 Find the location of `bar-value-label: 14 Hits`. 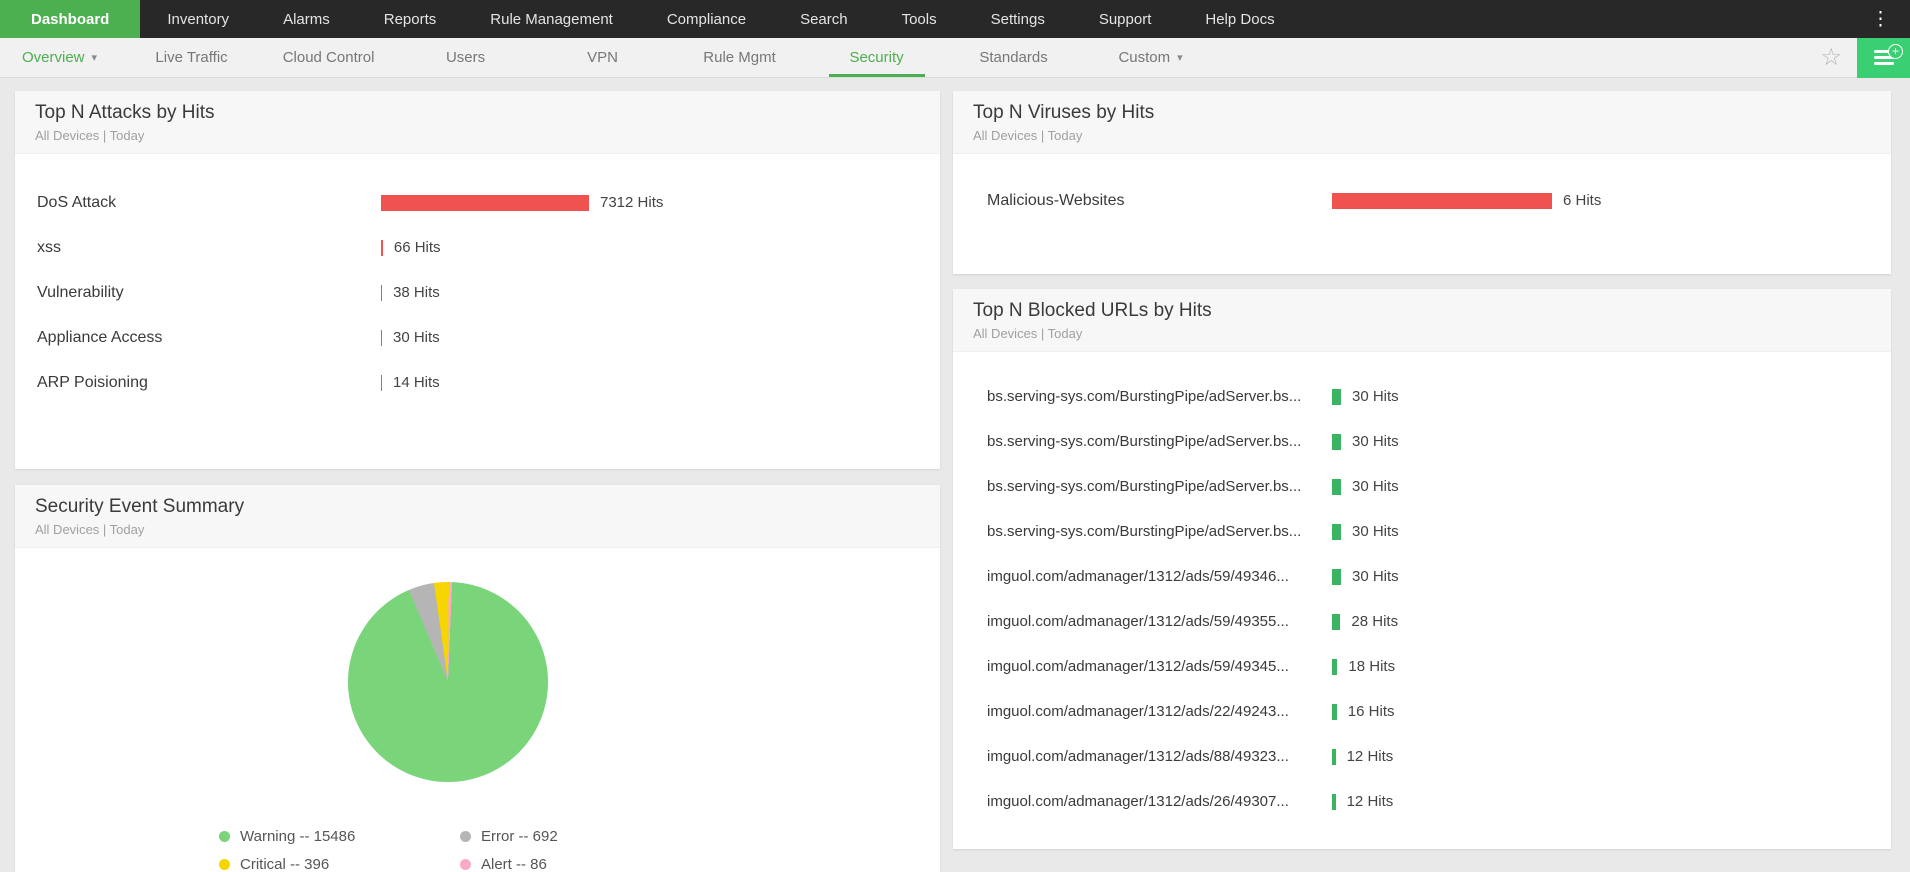

bar-value-label: 14 Hits is located at coordinates (416, 382).